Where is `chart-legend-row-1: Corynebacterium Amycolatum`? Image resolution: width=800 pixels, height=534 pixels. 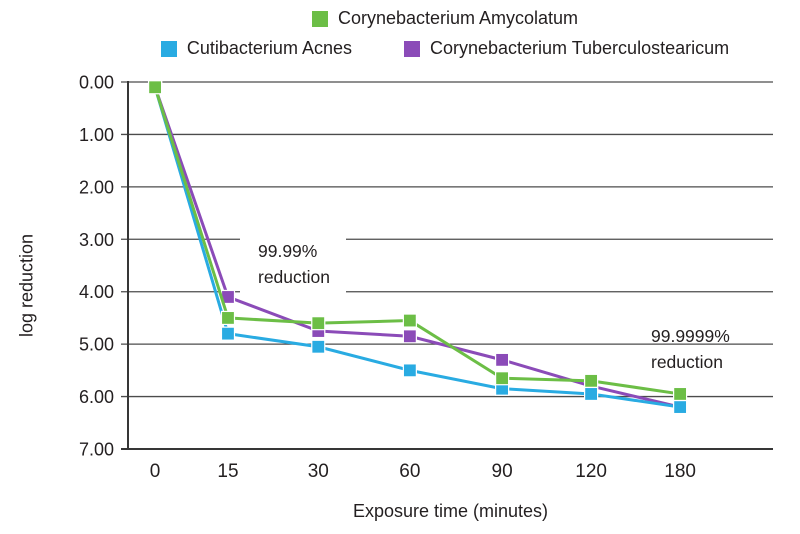
chart-legend-row-1: Corynebacterium Amycolatum is located at coordinates (445, 18).